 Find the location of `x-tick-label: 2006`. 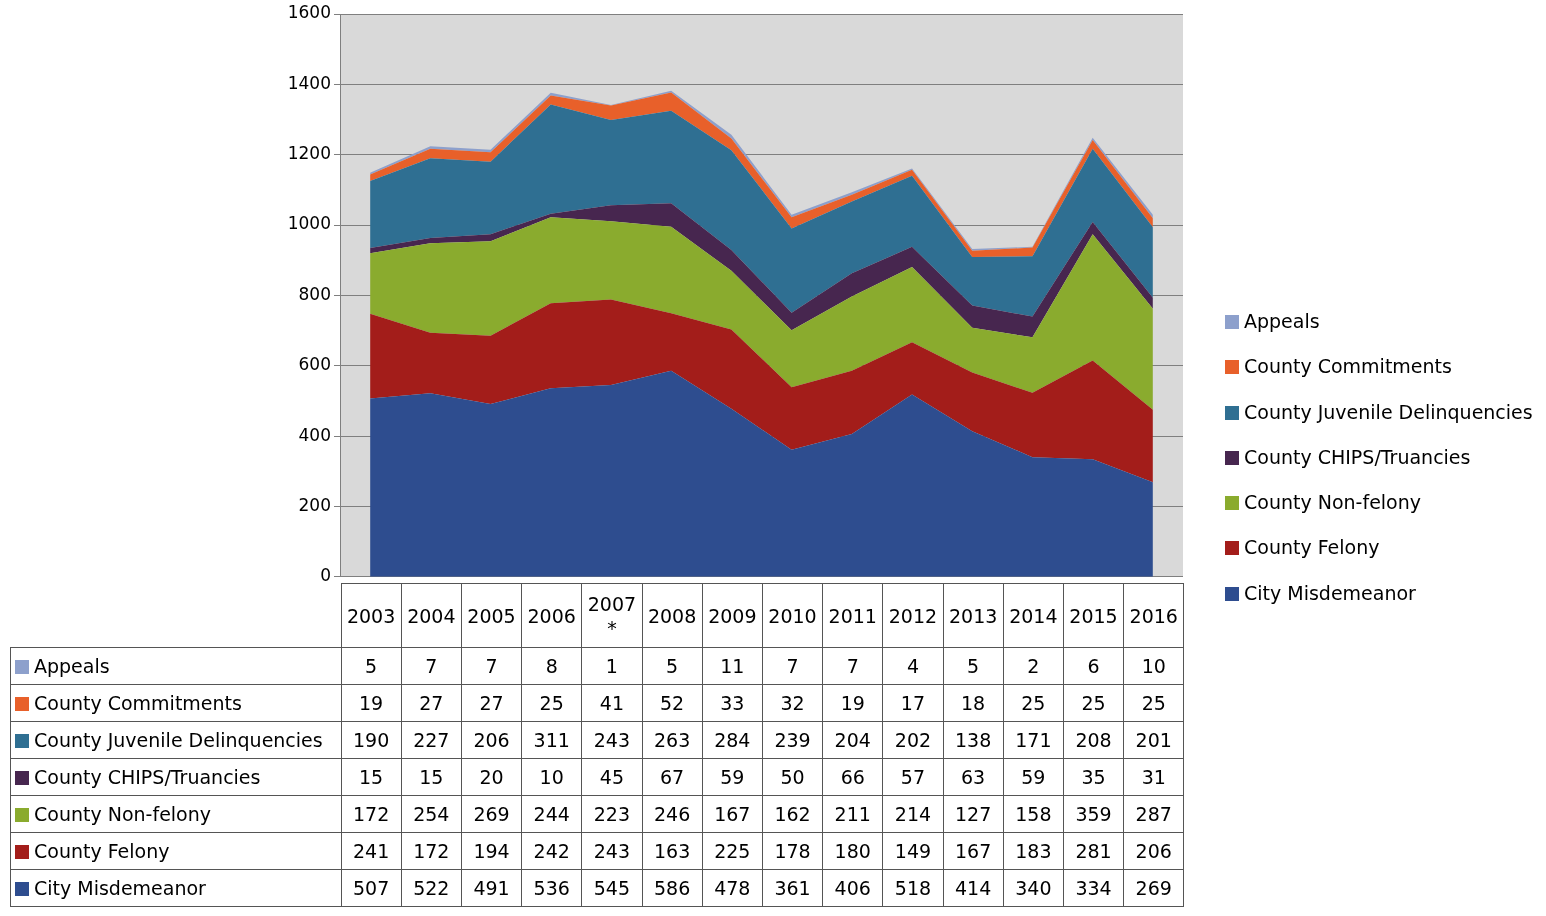

x-tick-label: 2006 is located at coordinates (551, 615).